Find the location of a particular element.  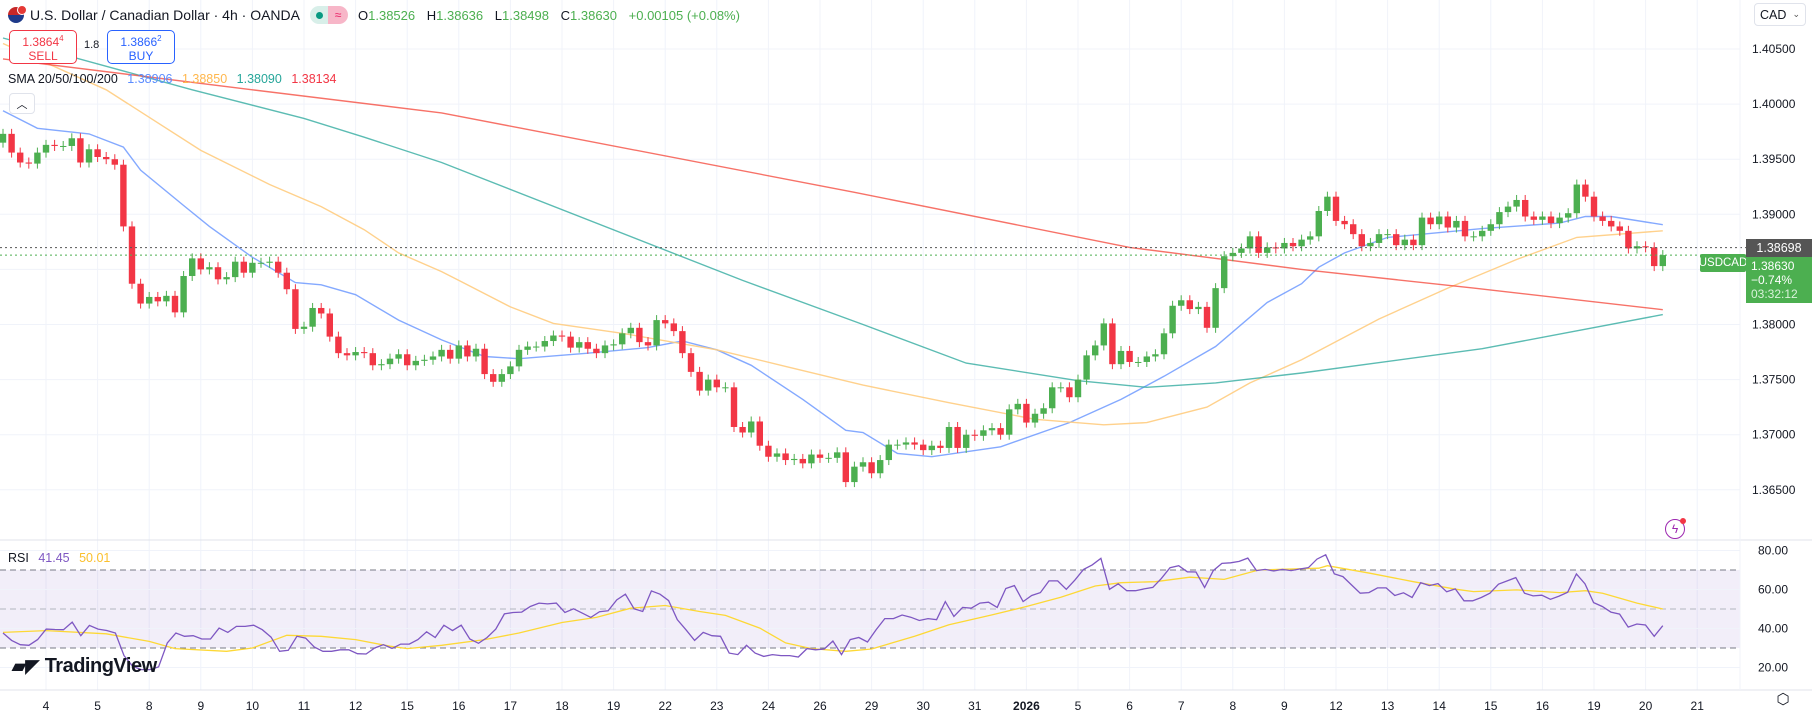

rsi-line is located at coordinates (833, 612).